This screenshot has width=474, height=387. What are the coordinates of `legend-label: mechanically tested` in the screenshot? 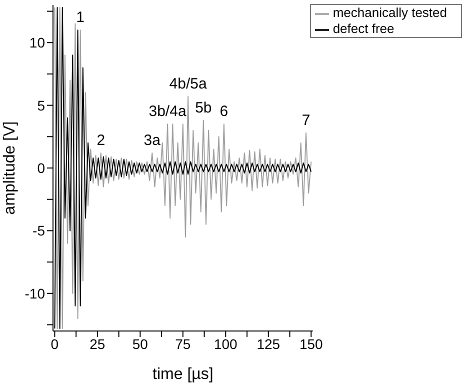 It's located at (389, 12).